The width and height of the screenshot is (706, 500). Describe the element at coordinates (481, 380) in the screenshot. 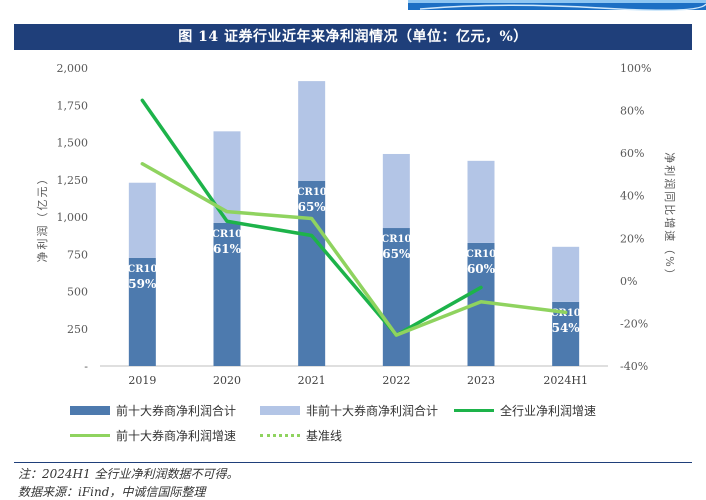

I see `x-tick-label: 2023` at that location.